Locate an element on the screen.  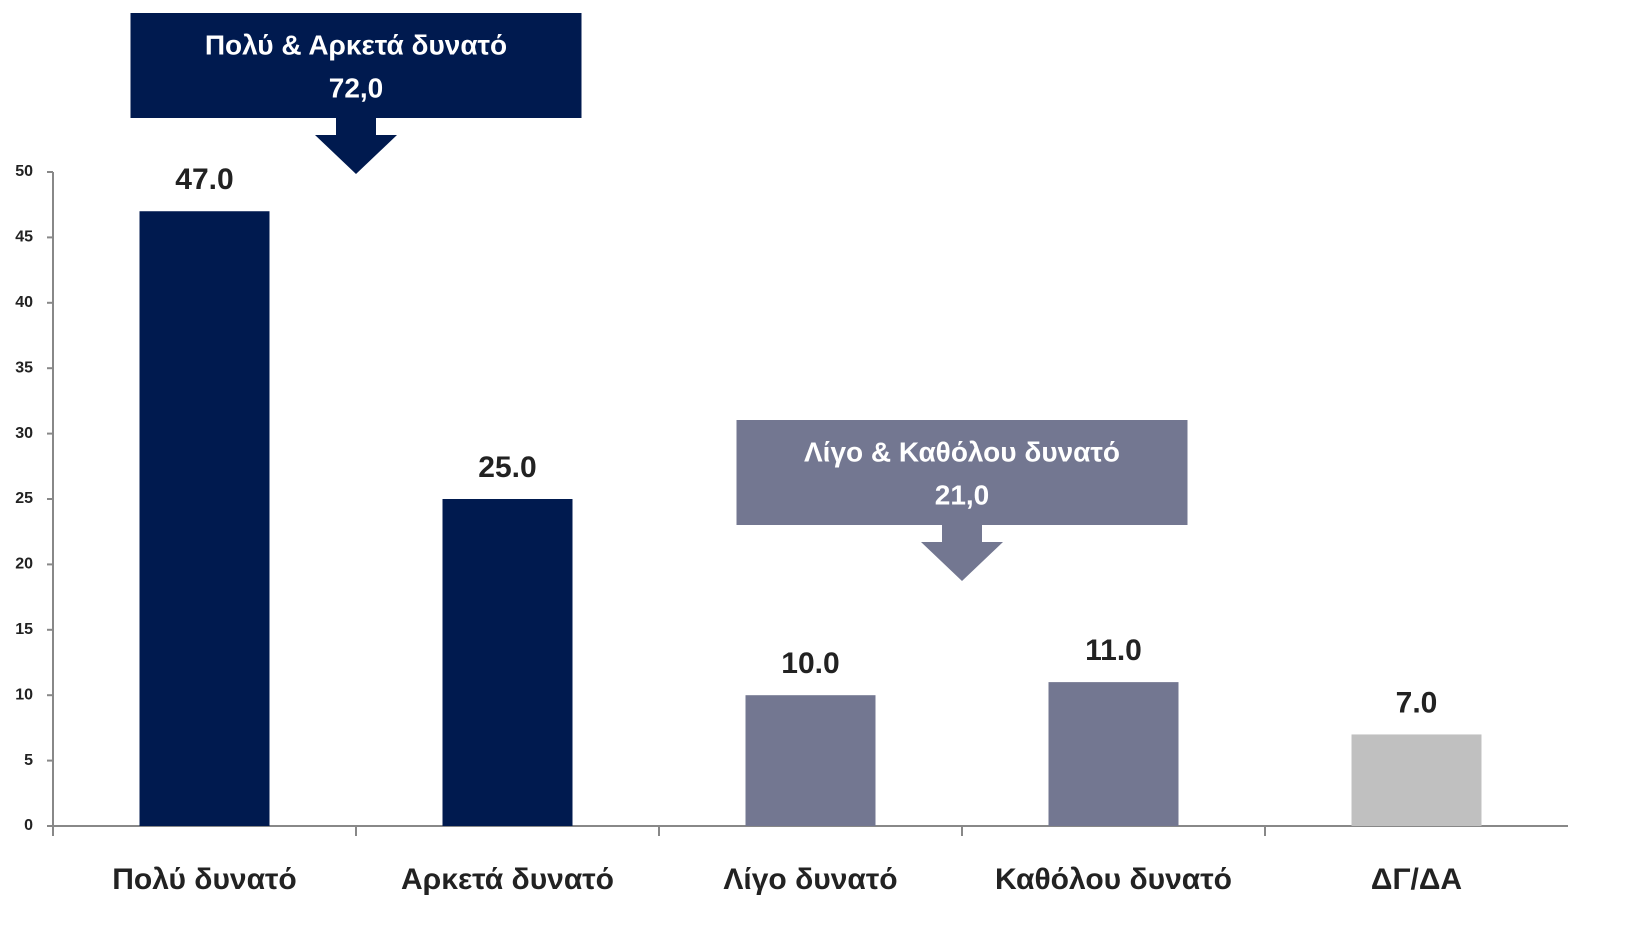
annotation-text: Πολύ & Αρκετά δυνατό is located at coordinates (356, 44).